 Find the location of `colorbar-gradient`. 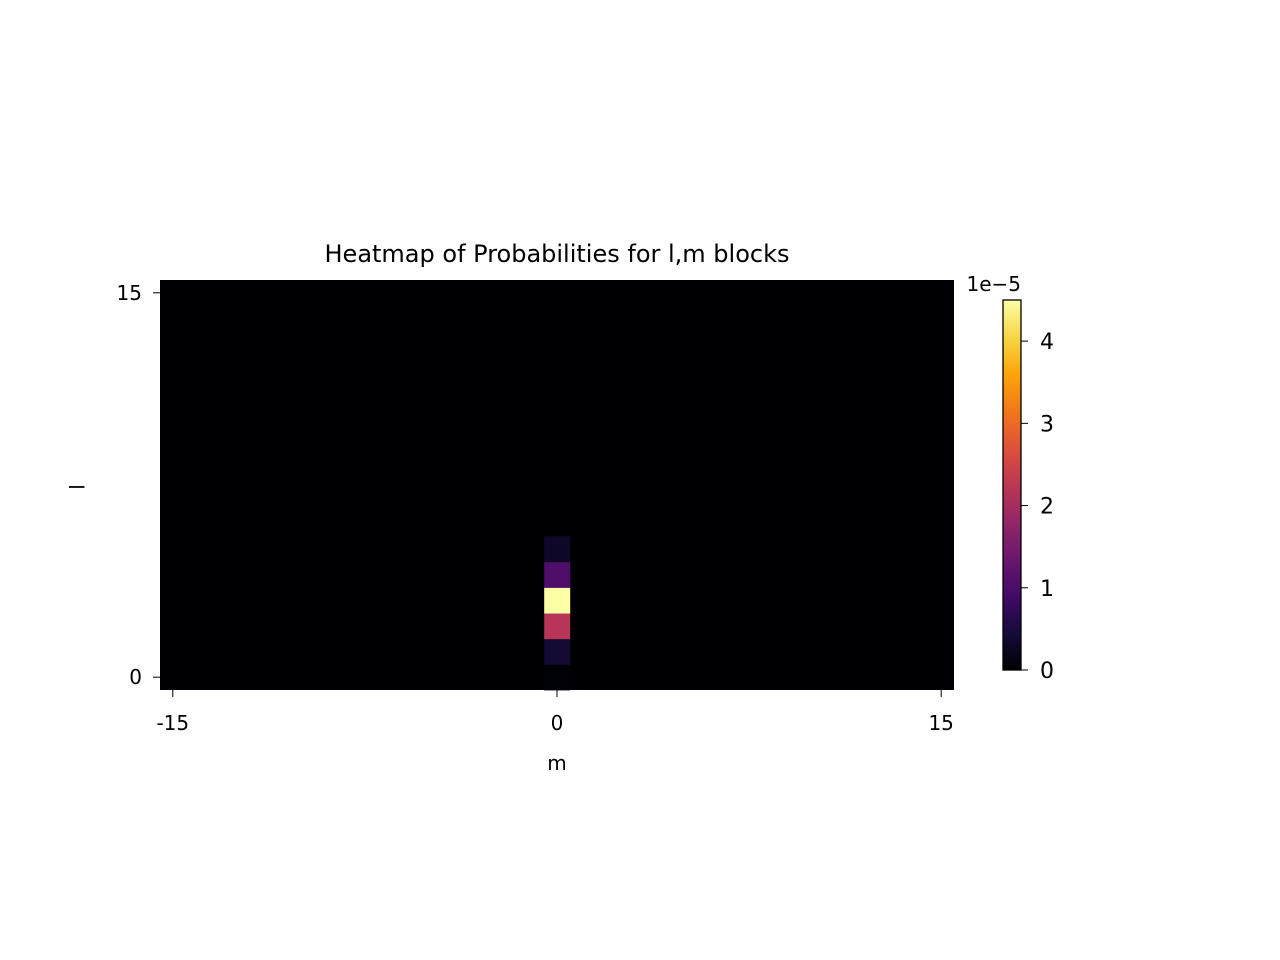

colorbar-gradient is located at coordinates (1012, 485).